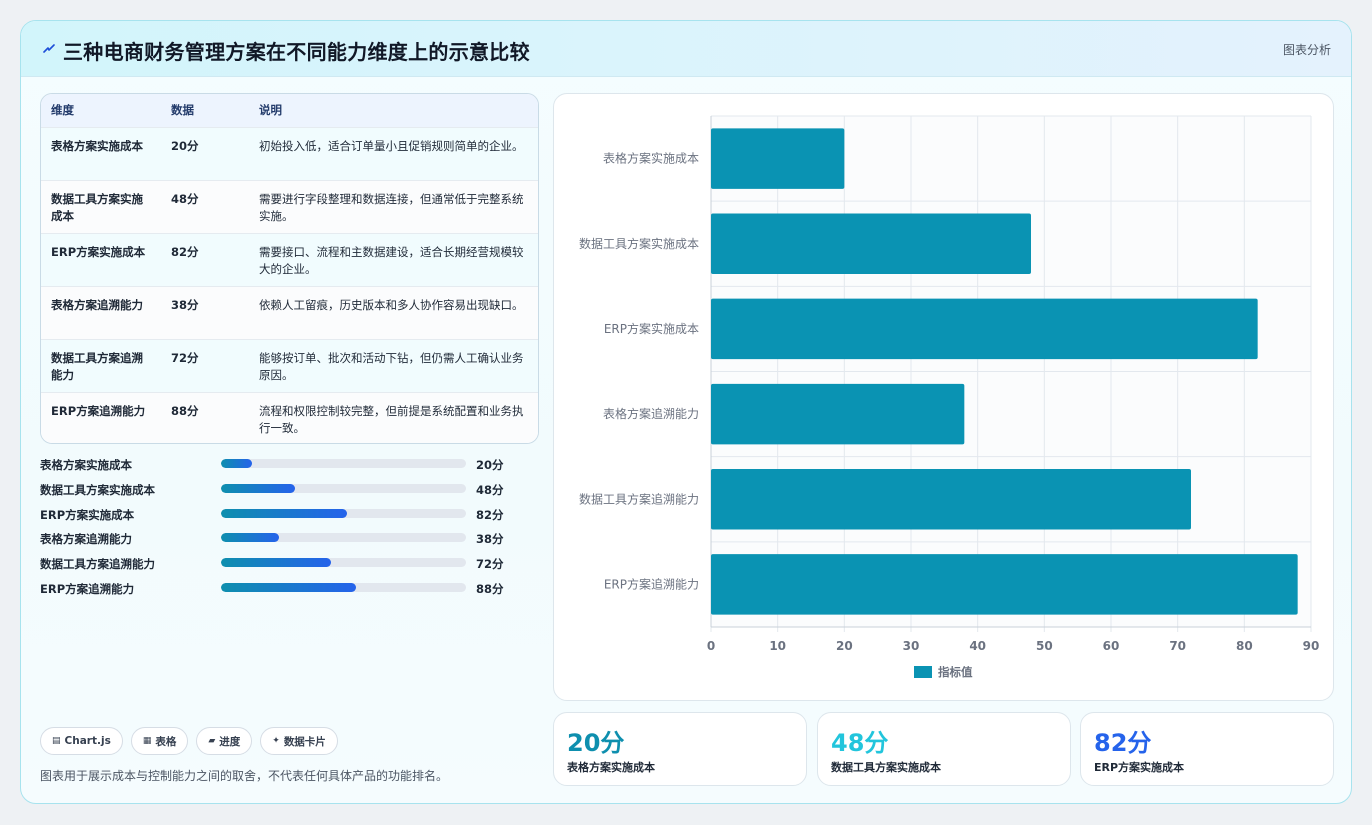  Describe the element at coordinates (97, 489) in the screenshot. I see `progress-label: 数据工具方案实施成本` at that location.